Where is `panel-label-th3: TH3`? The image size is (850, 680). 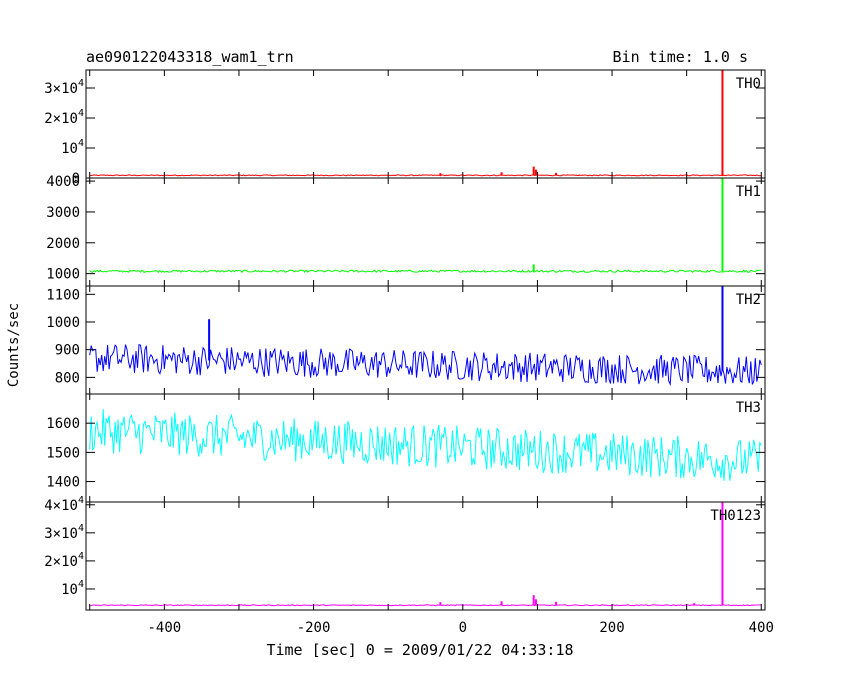 panel-label-th3: TH3 is located at coordinates (748, 408).